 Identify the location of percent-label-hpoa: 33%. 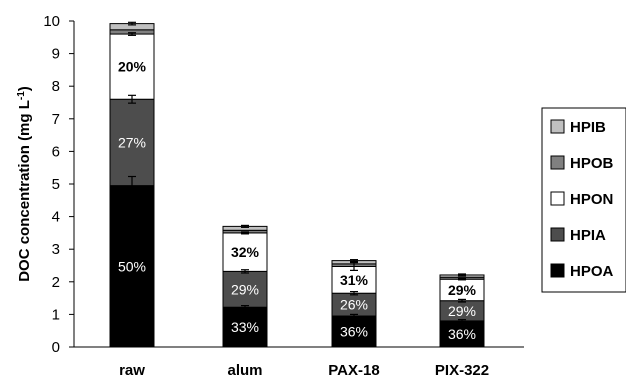
(245, 327).